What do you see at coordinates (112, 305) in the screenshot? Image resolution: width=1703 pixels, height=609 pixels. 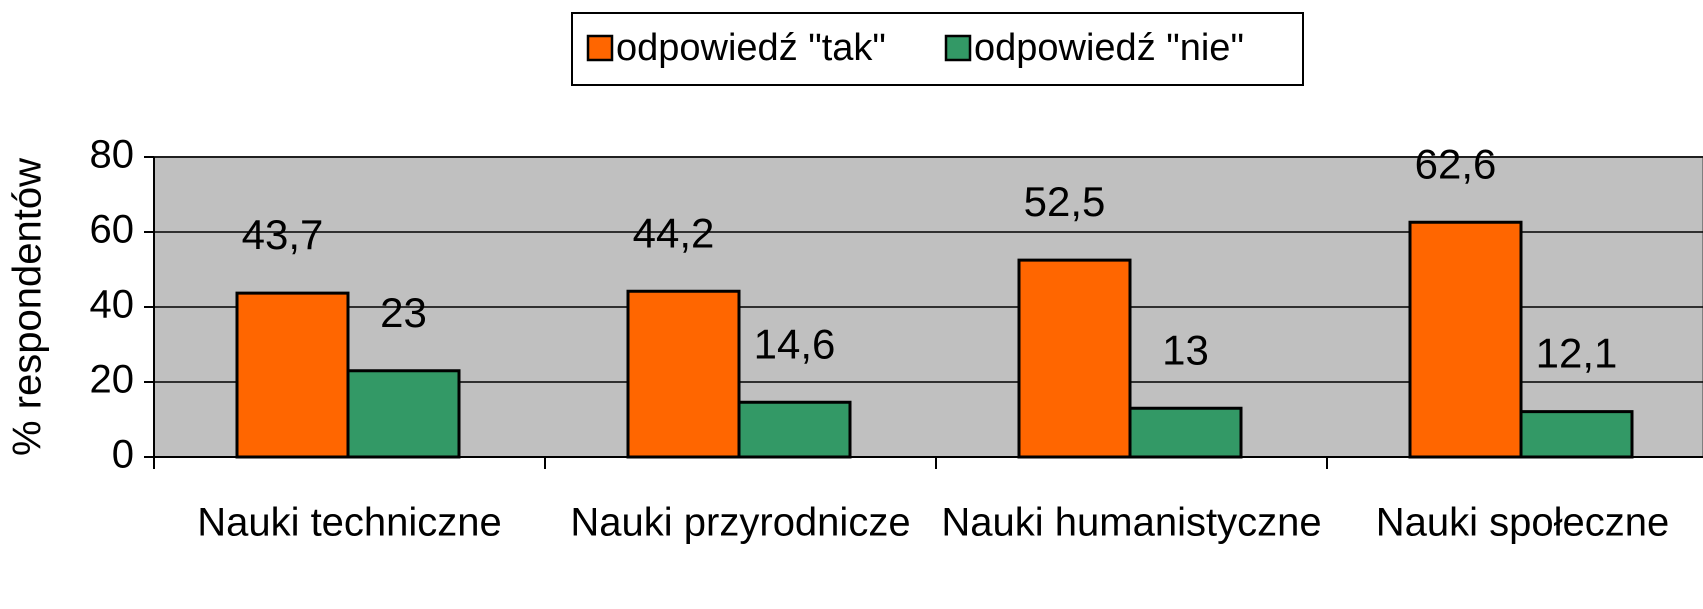 I see `y-tick-label: 40` at bounding box center [112, 305].